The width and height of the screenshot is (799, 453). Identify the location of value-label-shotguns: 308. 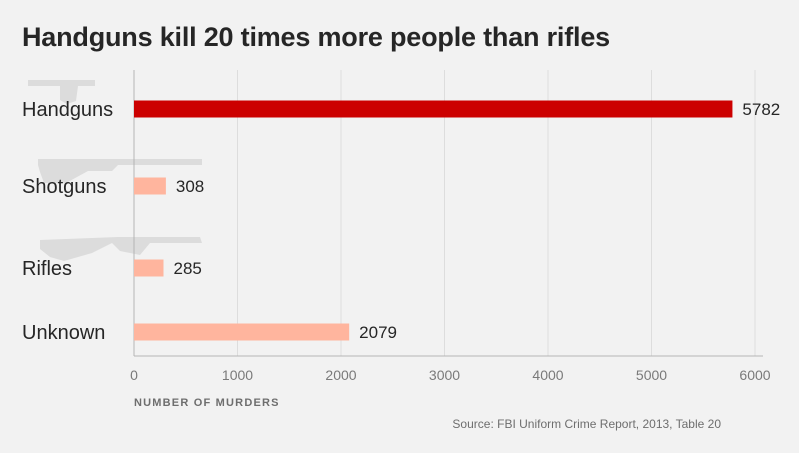
(190, 186).